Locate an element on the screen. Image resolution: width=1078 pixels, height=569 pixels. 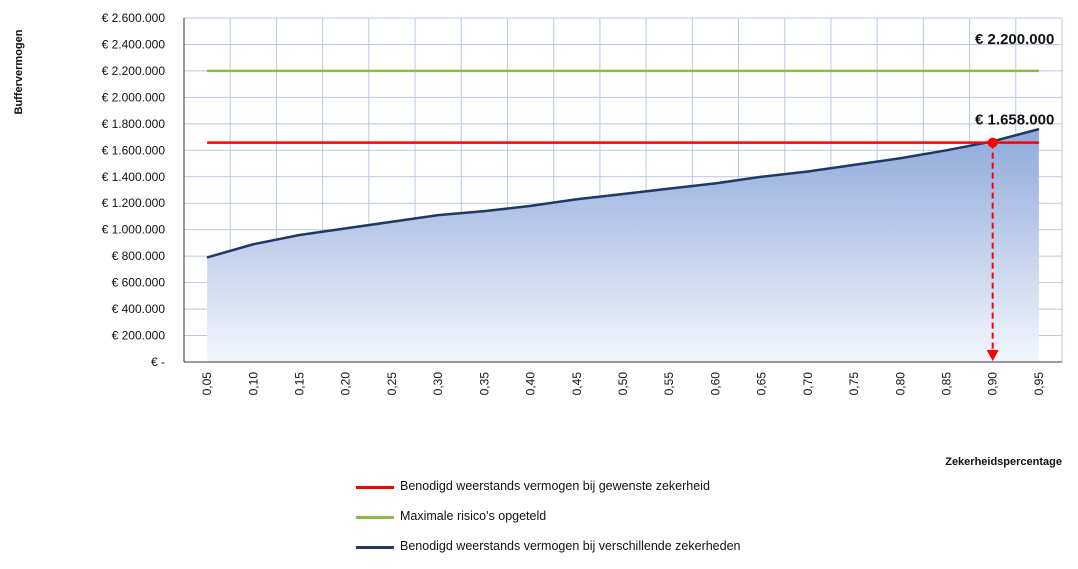
legend-label: Maximale risico's opgeteld is located at coordinates (473, 516).